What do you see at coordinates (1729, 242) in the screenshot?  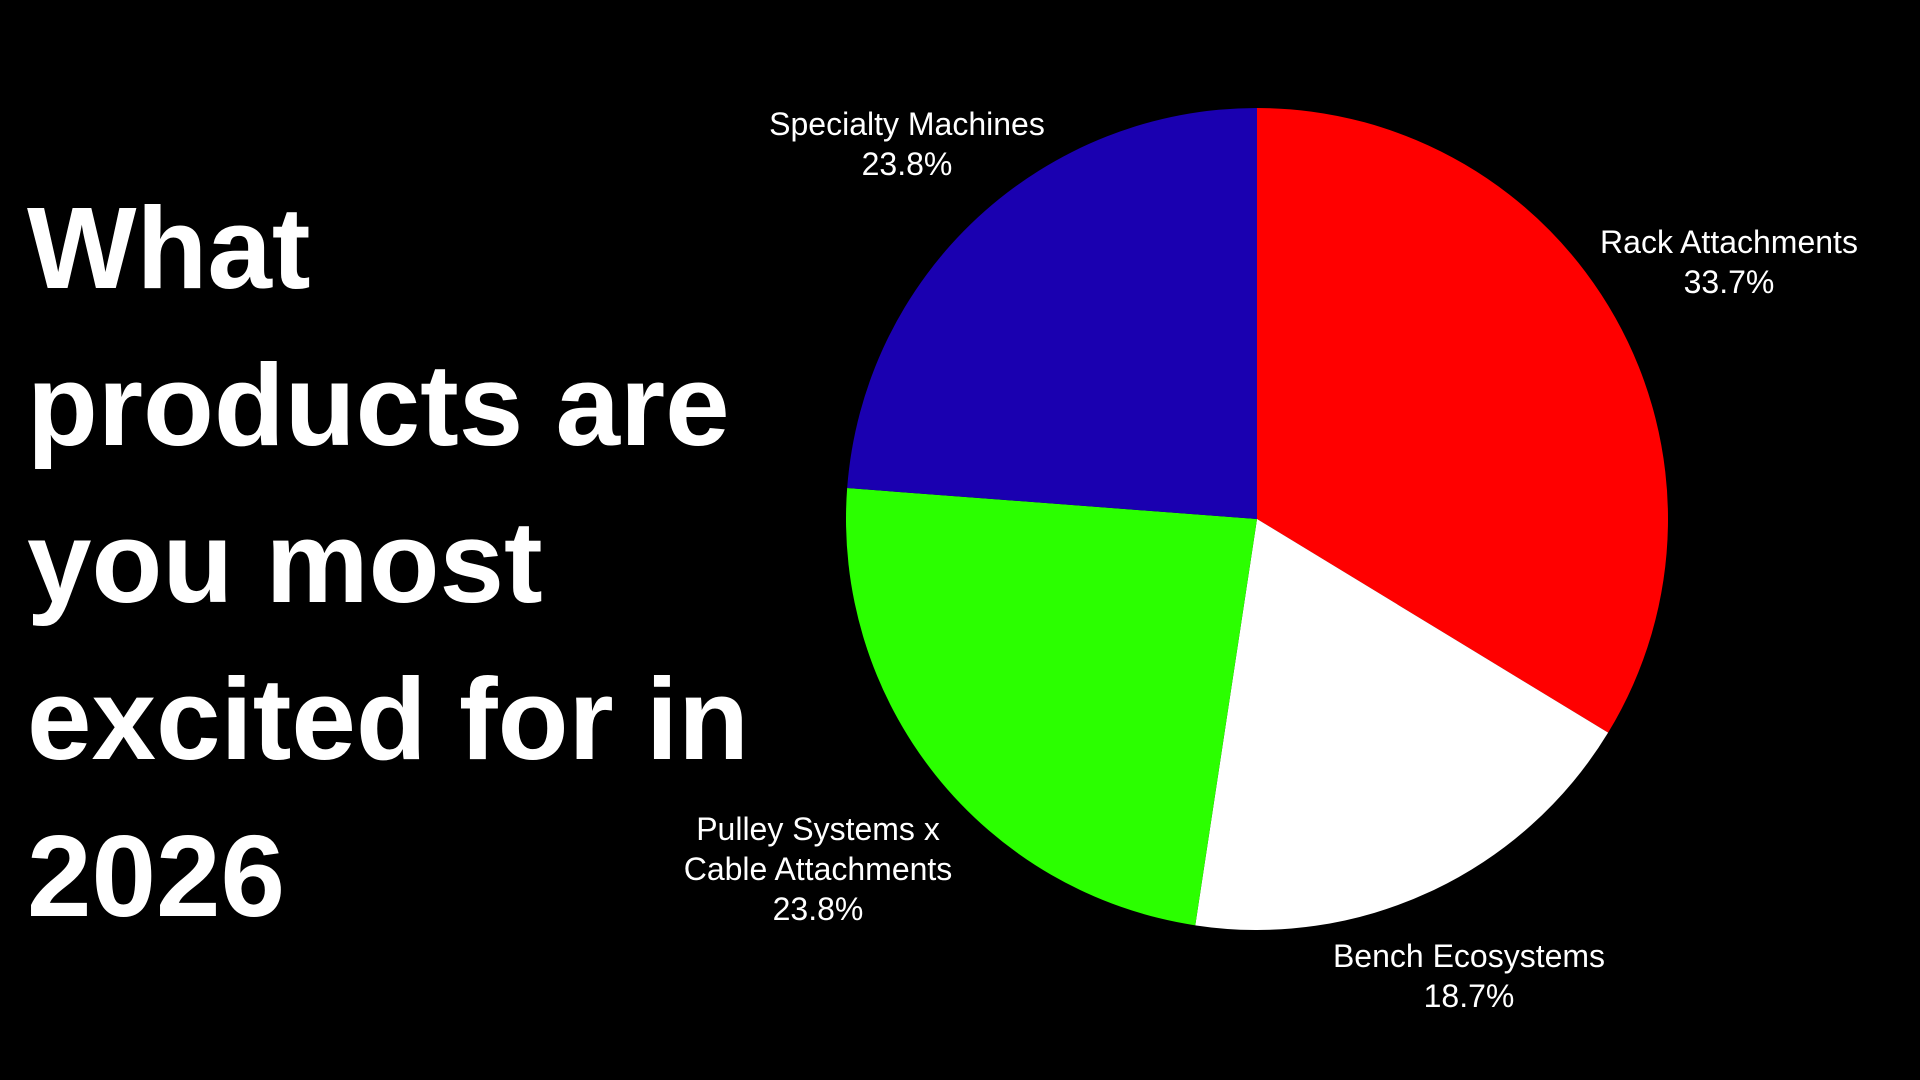 I see `category-label: Rack Attachments` at bounding box center [1729, 242].